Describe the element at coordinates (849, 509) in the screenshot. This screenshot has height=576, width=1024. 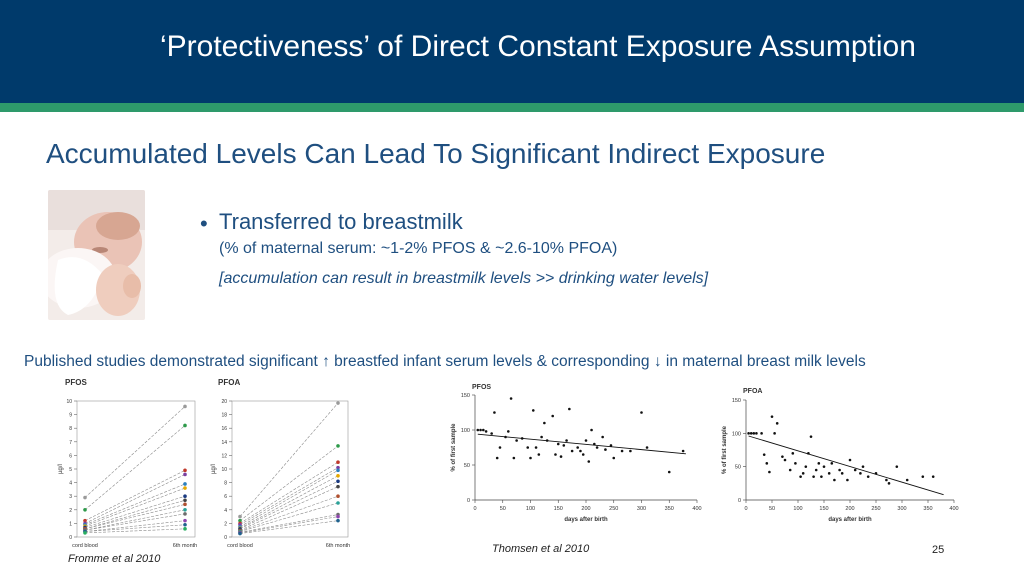
I see `x-tick-label: 200` at that location.